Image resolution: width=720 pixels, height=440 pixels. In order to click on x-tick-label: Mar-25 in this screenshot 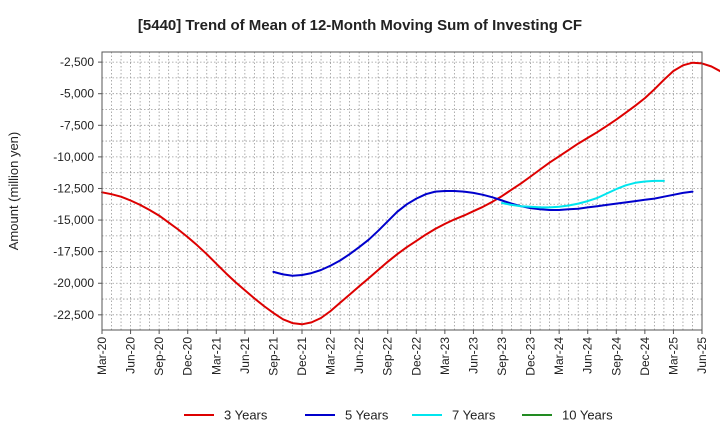, I will do `click(673, 356)`.